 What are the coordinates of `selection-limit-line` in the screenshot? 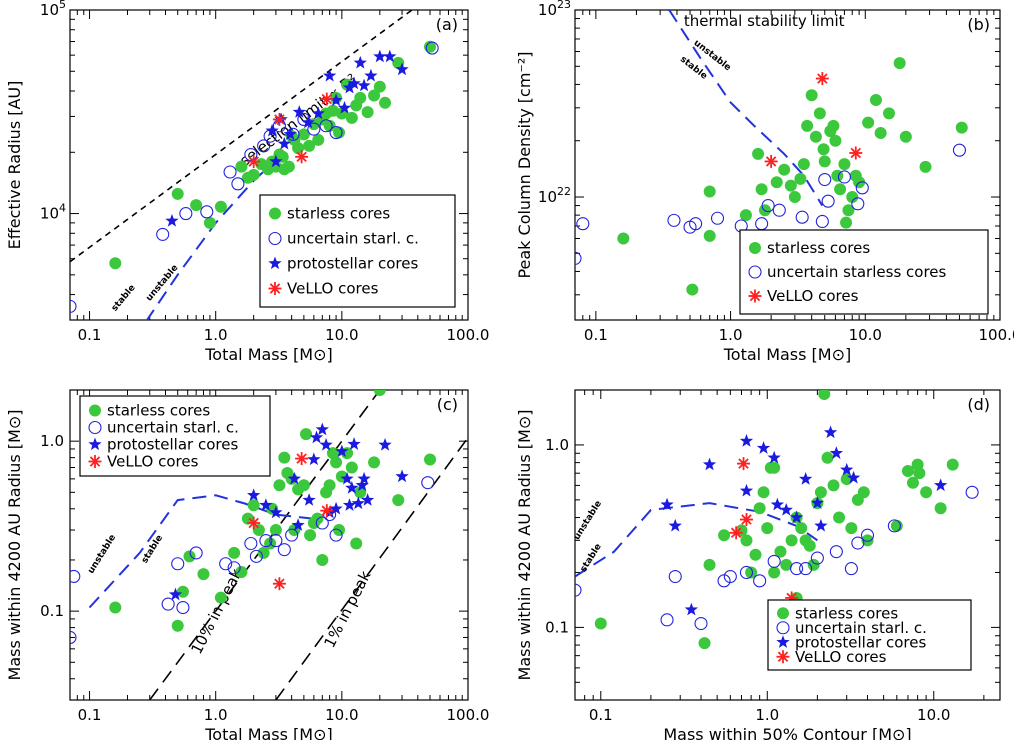 It's located at (242, 136).